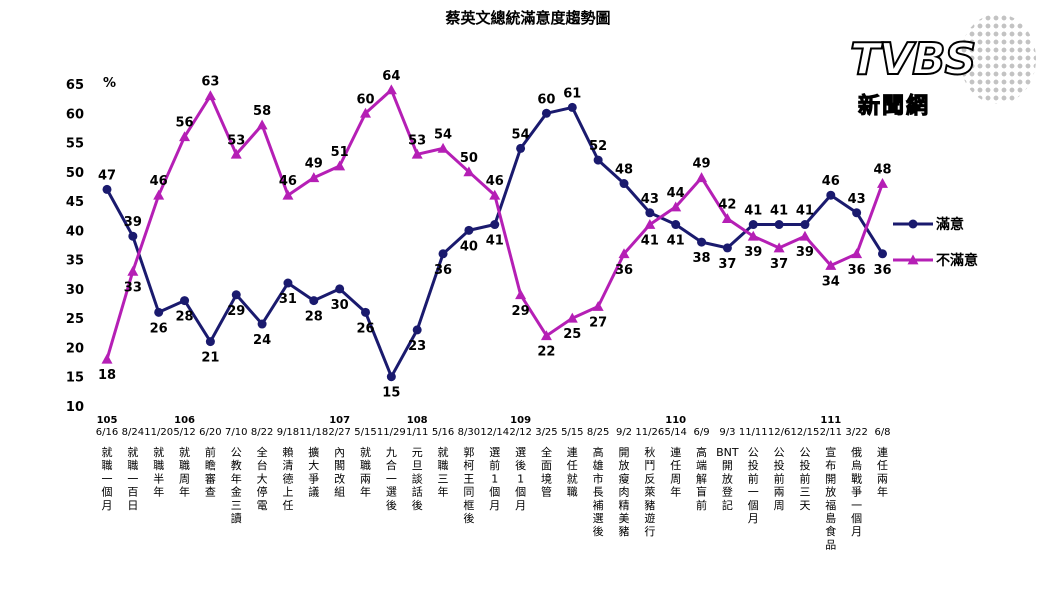 This screenshot has width=1060, height=596. What do you see at coordinates (702, 432) in the screenshot?
I see `date-label: 6/9` at bounding box center [702, 432].